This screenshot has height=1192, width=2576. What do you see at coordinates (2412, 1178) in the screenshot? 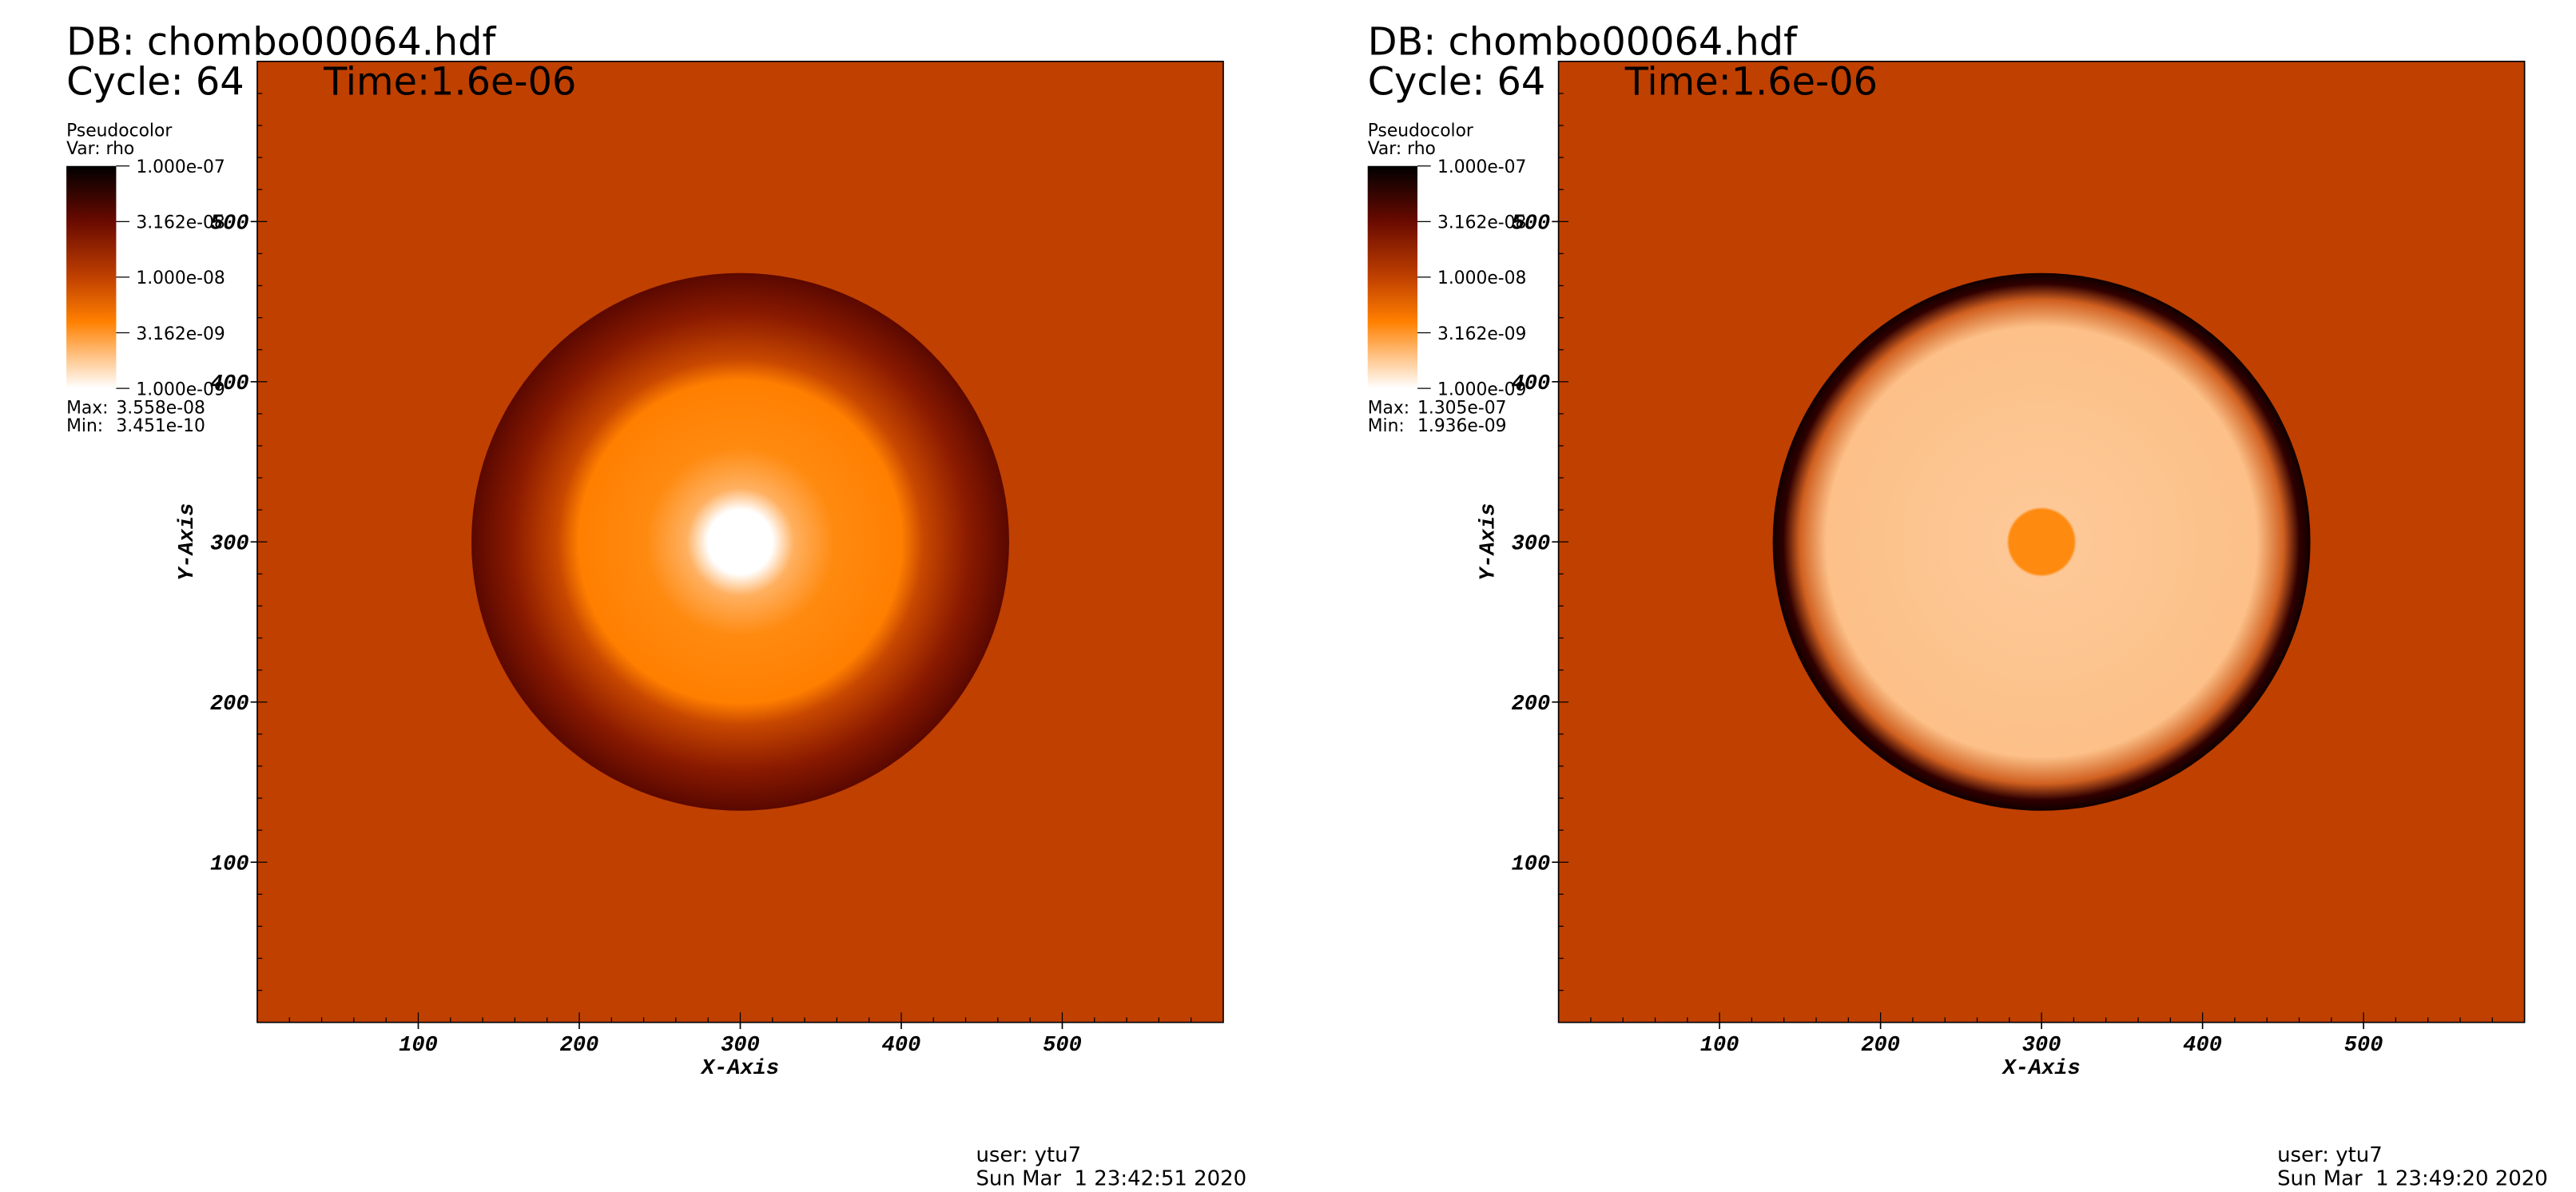
I see `date-label: Sun Mar 1 23:49:20 2020` at bounding box center [2412, 1178].